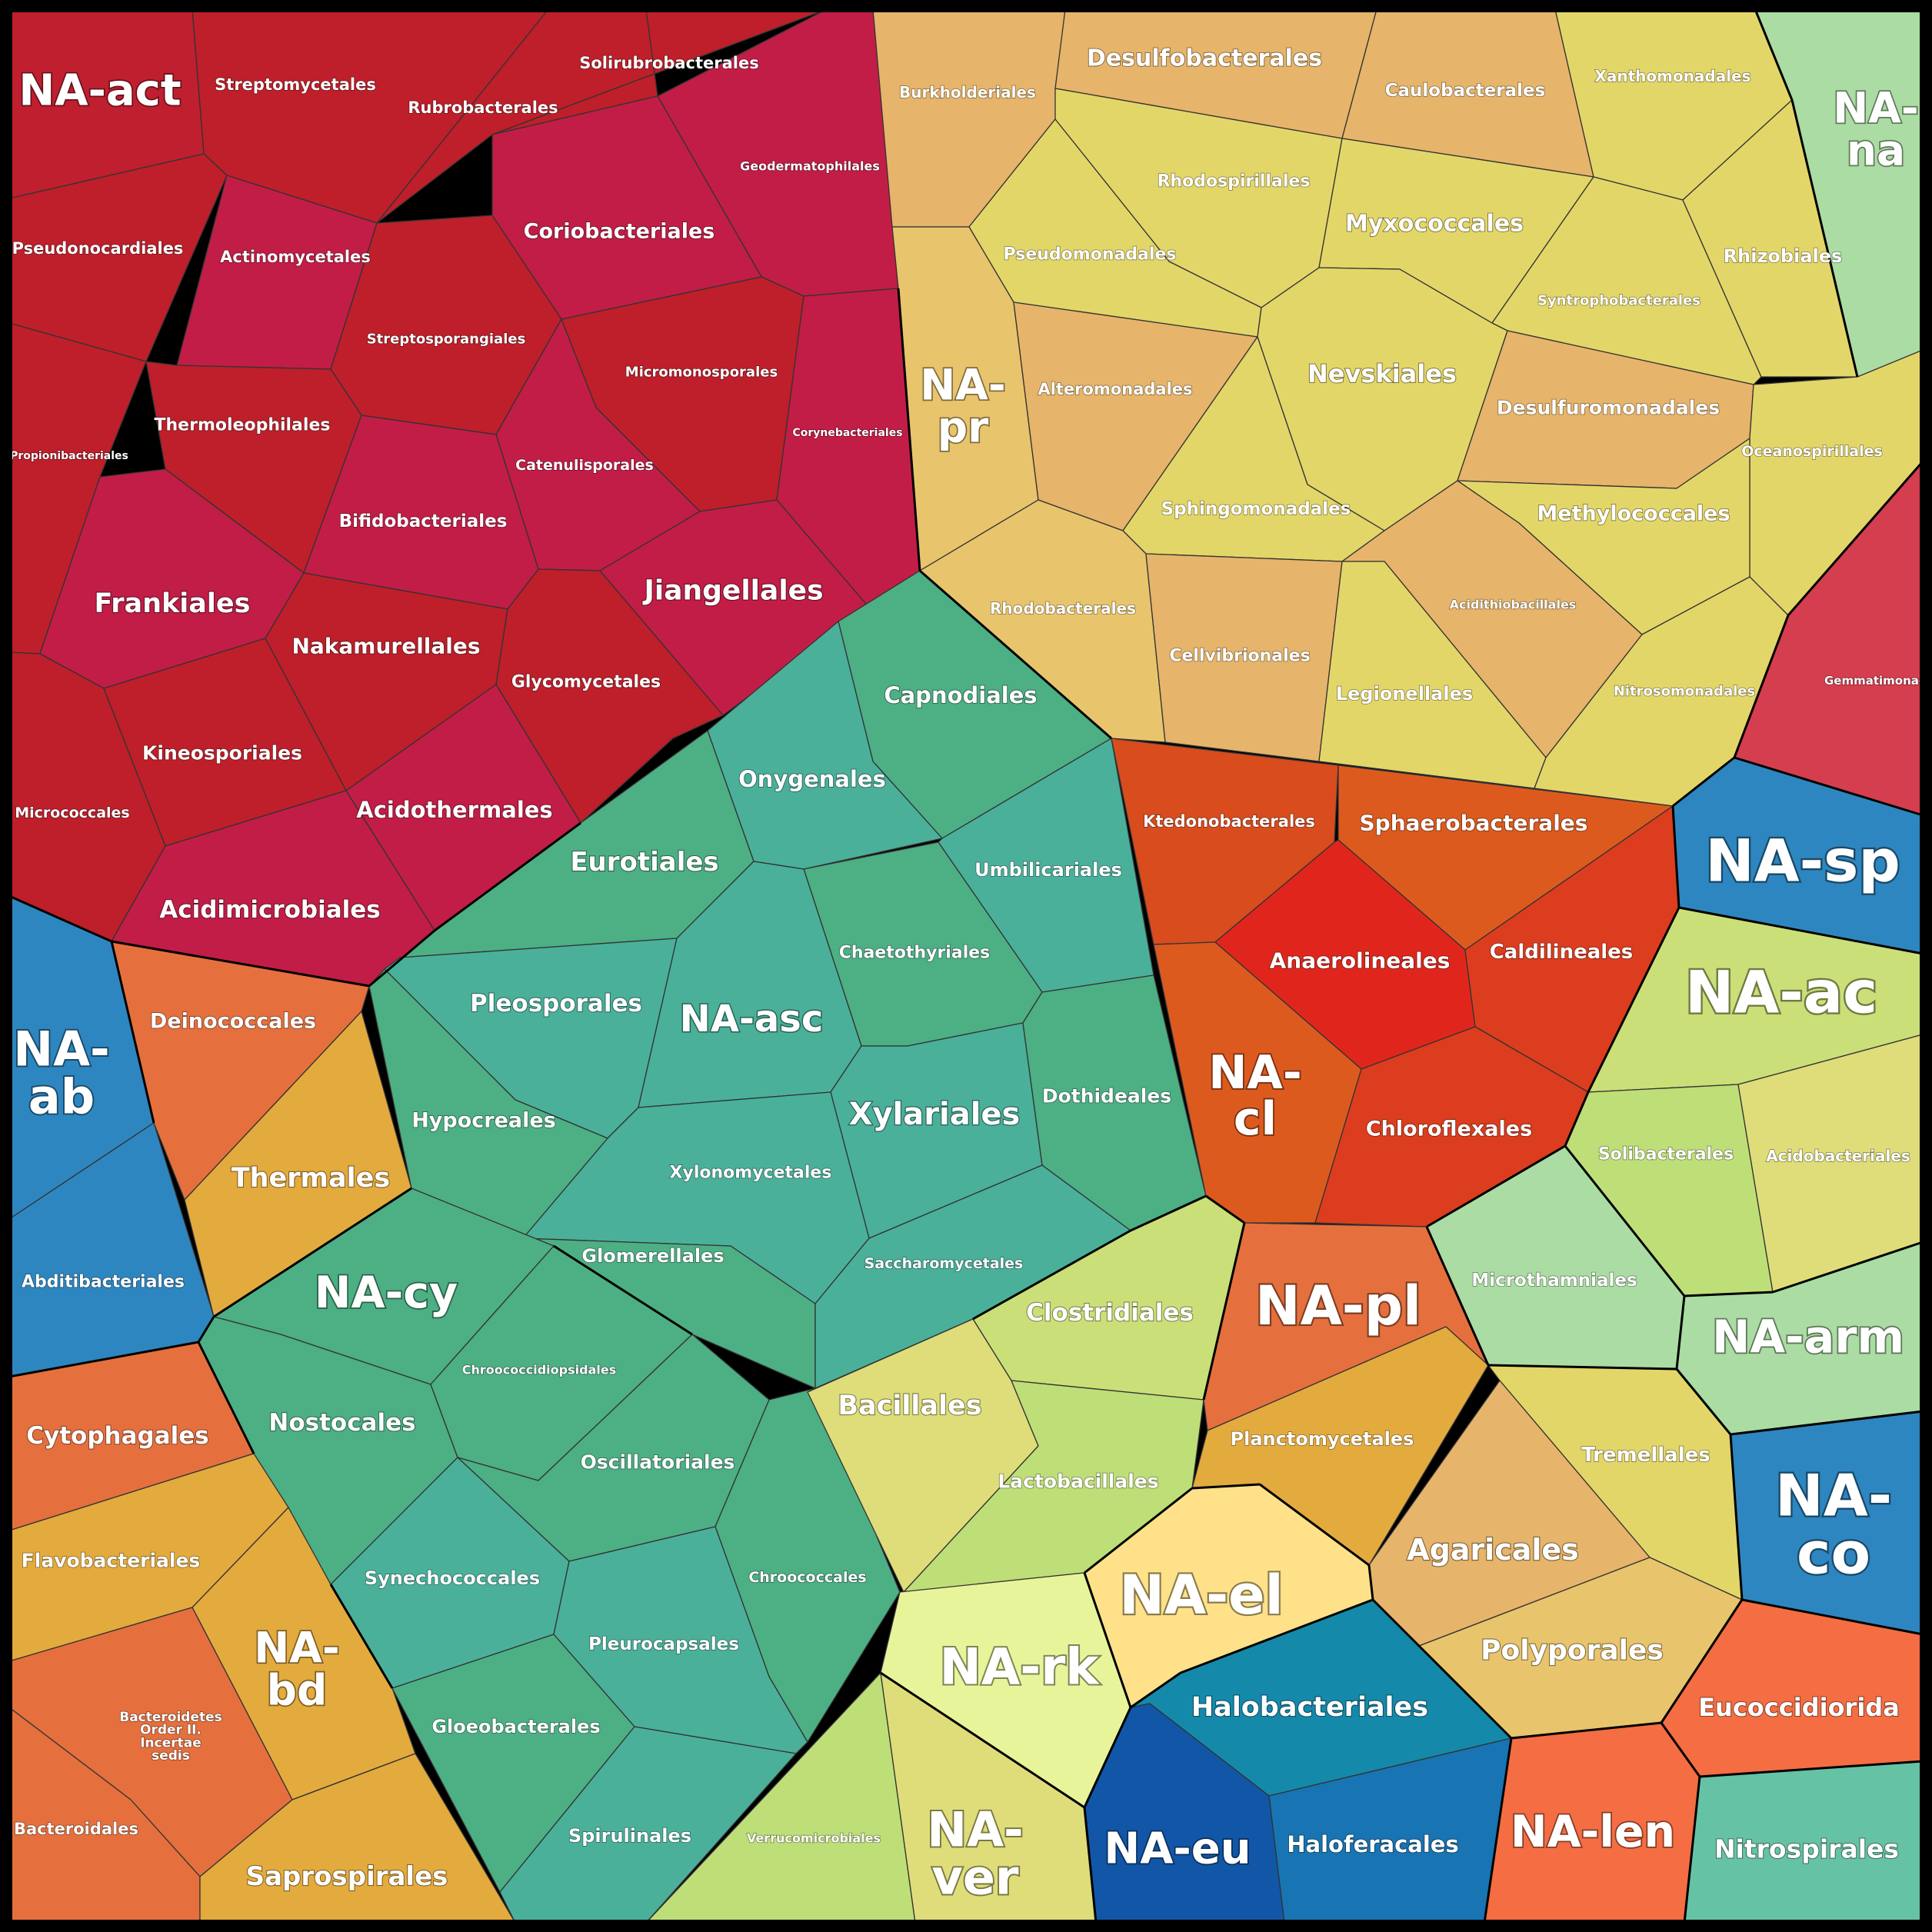 Image resolution: width=1932 pixels, height=1932 pixels. Describe the element at coordinates (72, 812) in the screenshot. I see `label-micrococcales: Micrococcales` at that location.